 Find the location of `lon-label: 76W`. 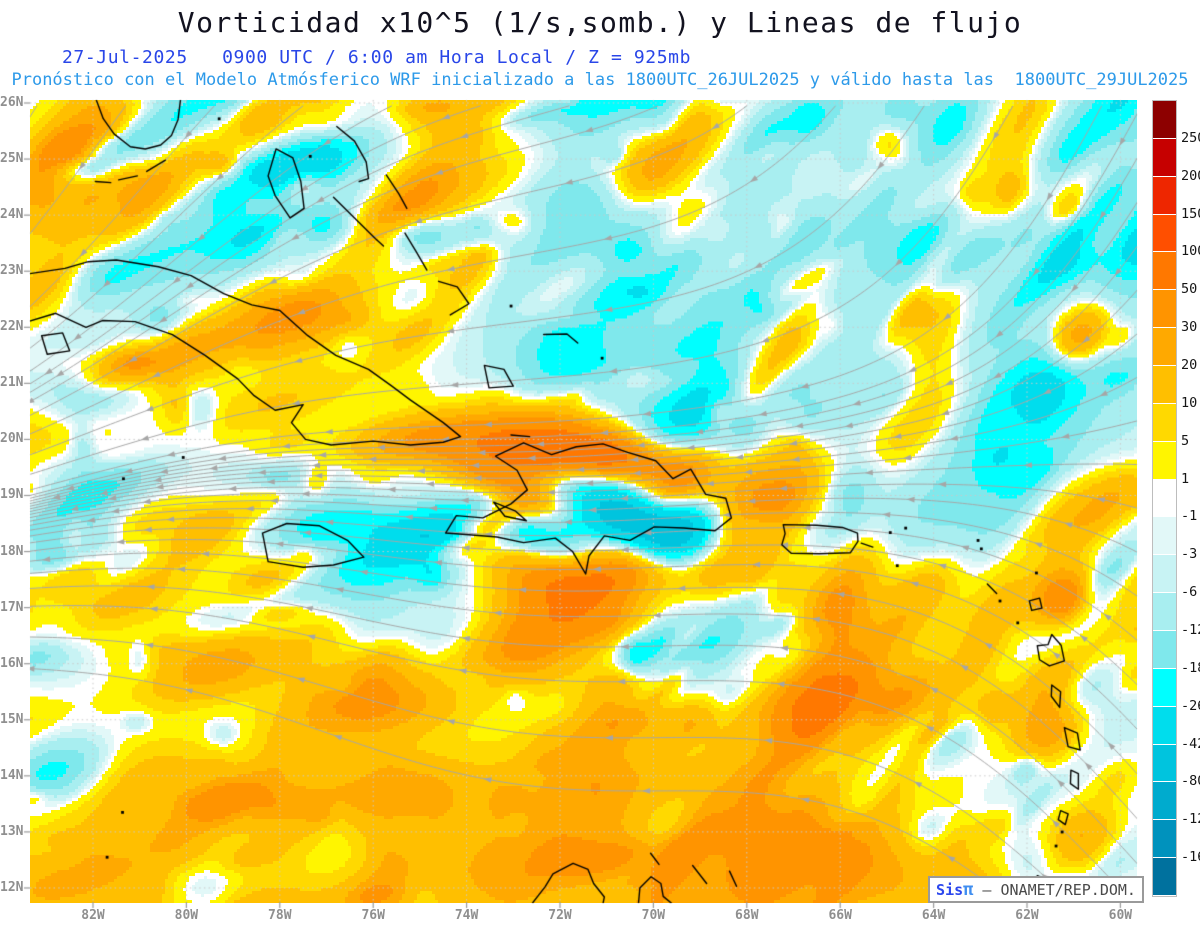

lon-label: 76W is located at coordinates (373, 915).